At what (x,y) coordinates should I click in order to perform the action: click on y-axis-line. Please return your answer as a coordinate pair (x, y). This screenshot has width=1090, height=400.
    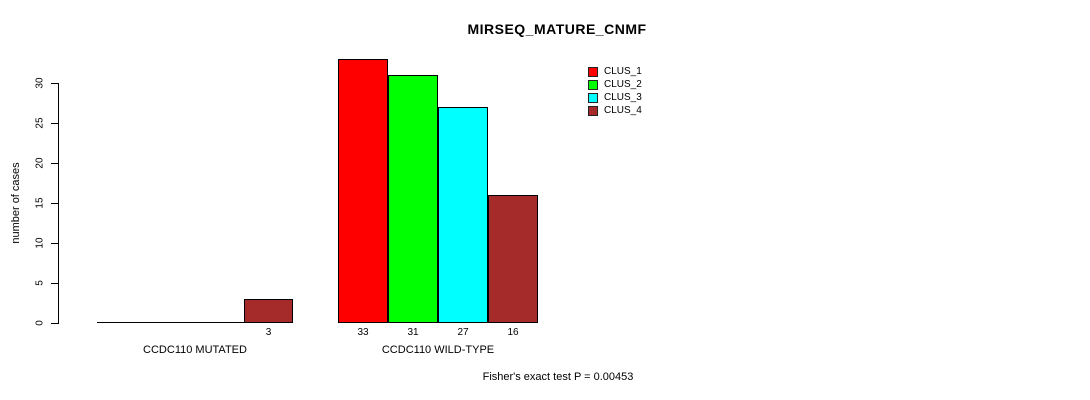
    Looking at the image, I should click on (58, 203).